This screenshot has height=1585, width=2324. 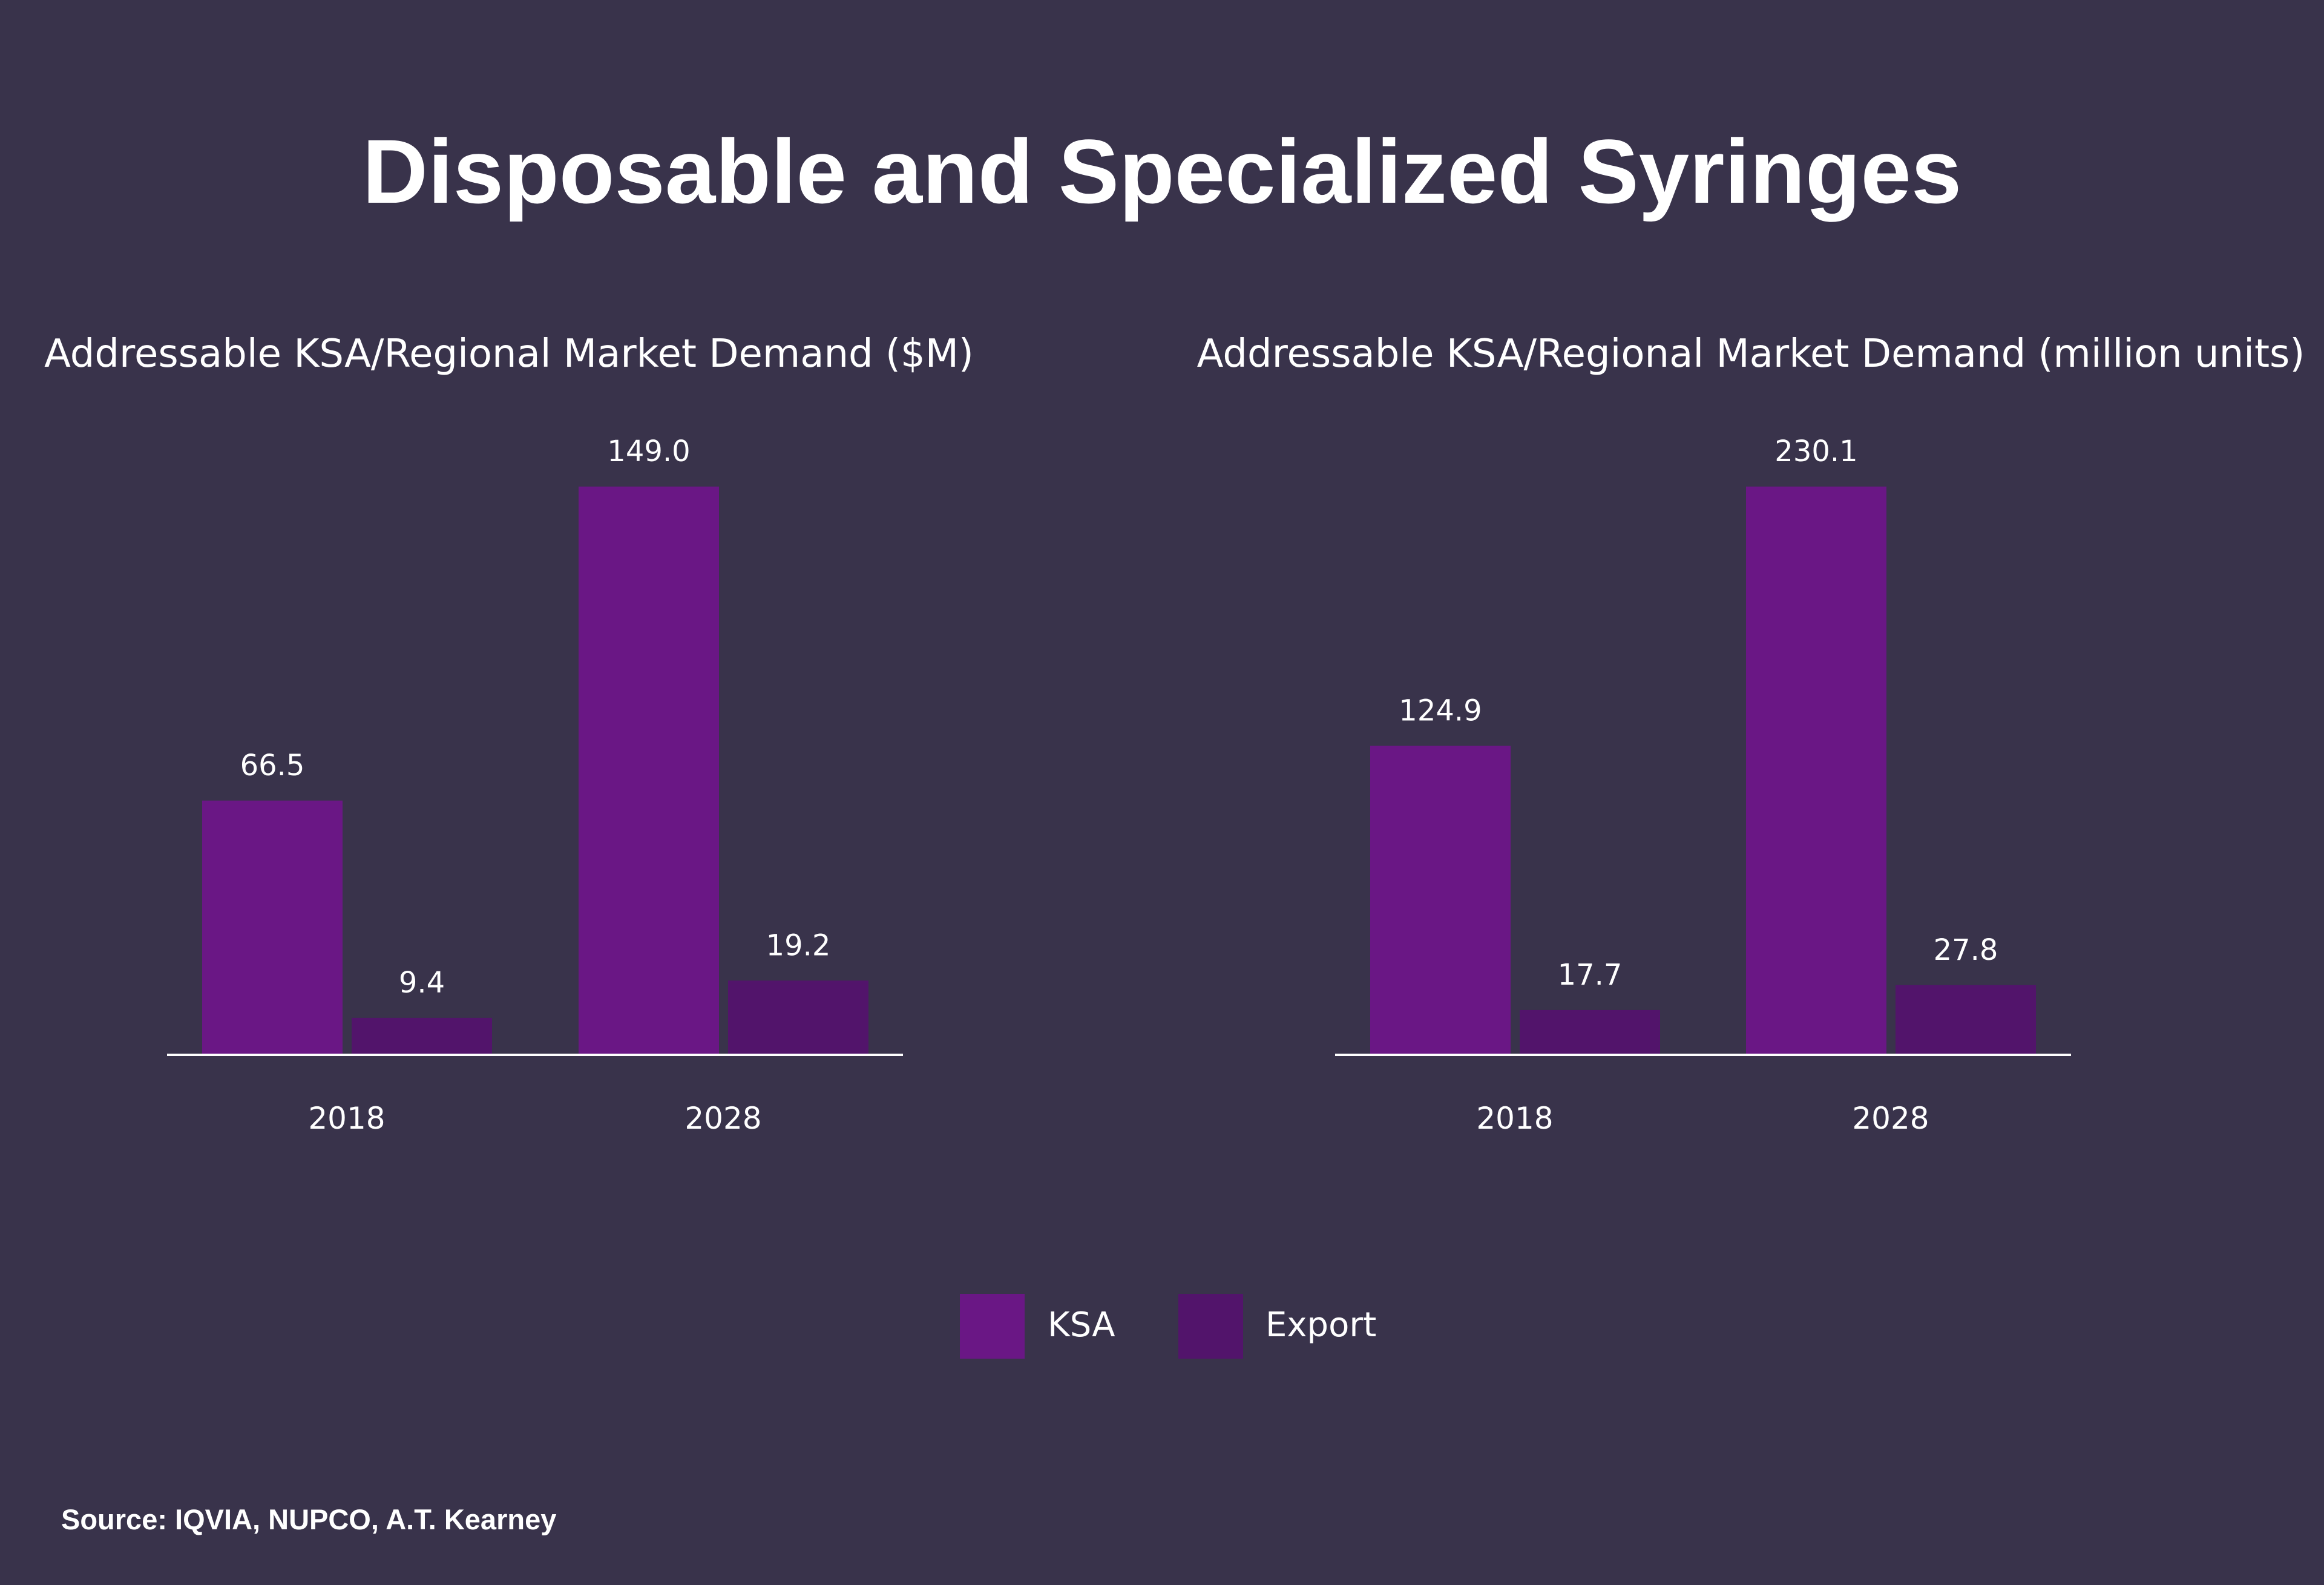 I want to click on data-label-export-2018: 17.7, so click(x=1590, y=975).